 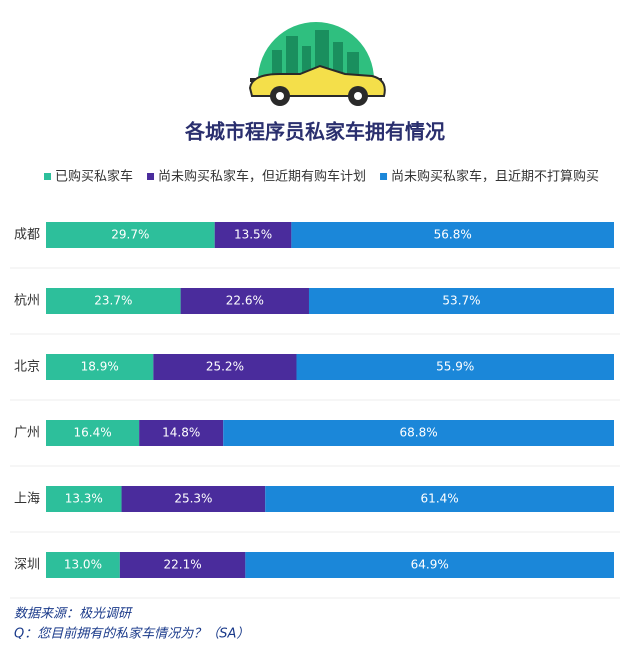 I want to click on value-label: 22.6%, so click(x=245, y=301).